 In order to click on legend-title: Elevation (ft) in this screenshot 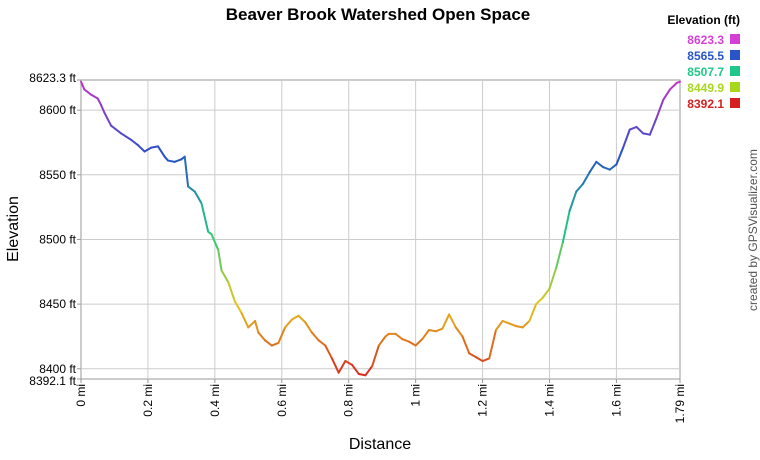, I will do `click(703, 20)`.